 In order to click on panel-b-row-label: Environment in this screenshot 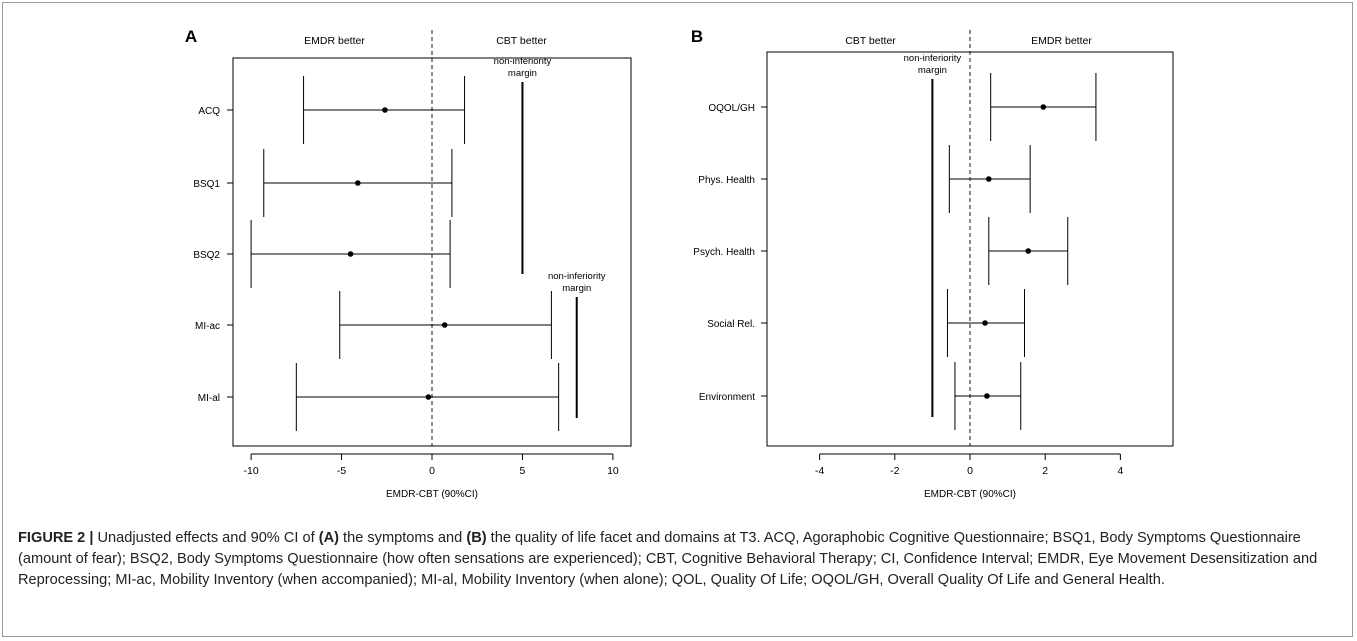, I will do `click(727, 397)`.